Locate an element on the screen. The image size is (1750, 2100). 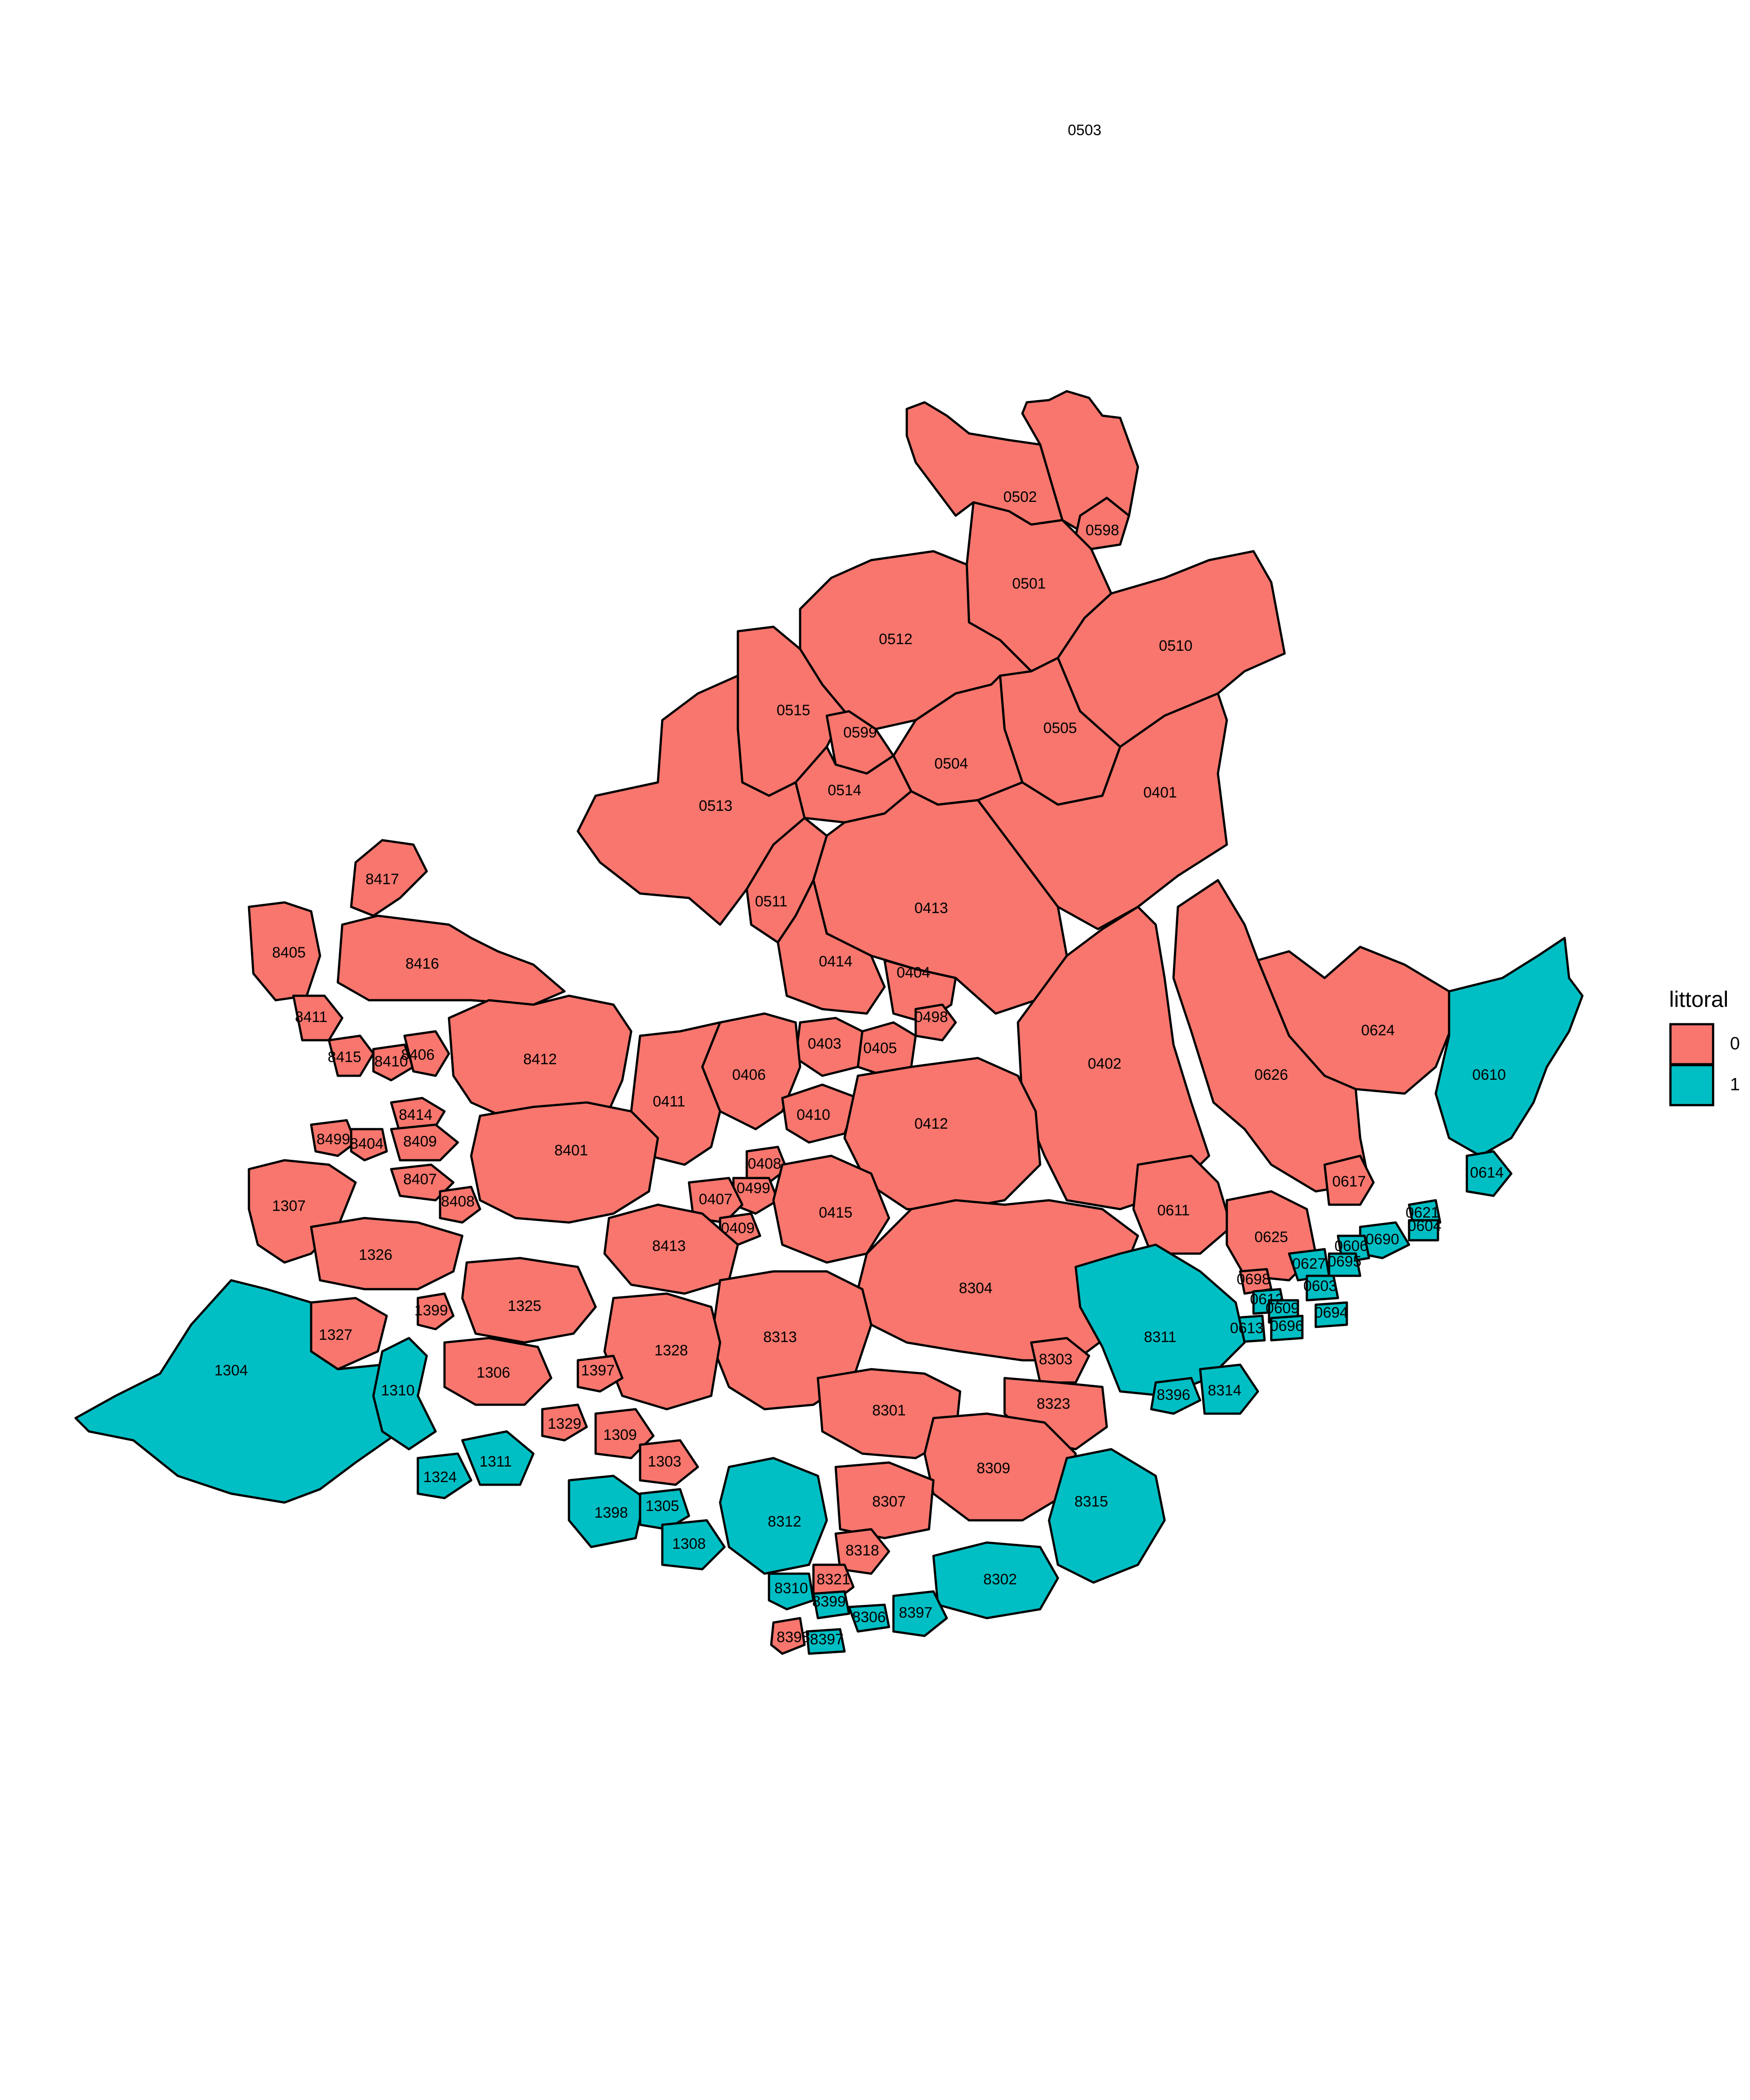
zone-label-0403: 0403 is located at coordinates (824, 1043).